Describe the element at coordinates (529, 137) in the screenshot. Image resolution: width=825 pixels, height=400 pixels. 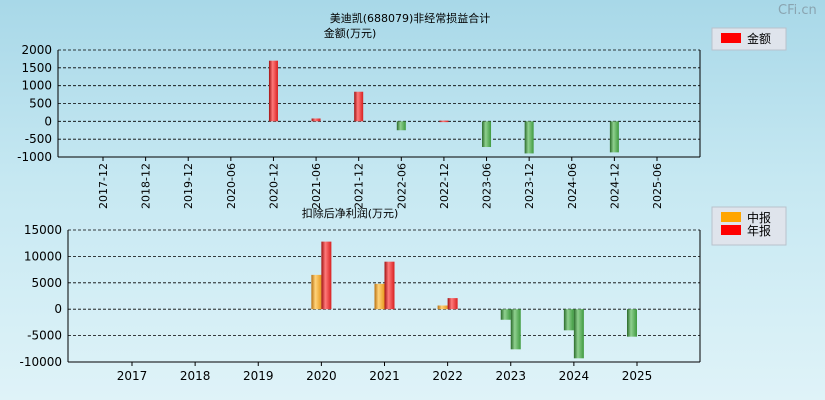
I see `bar-金额-2023-12` at that location.